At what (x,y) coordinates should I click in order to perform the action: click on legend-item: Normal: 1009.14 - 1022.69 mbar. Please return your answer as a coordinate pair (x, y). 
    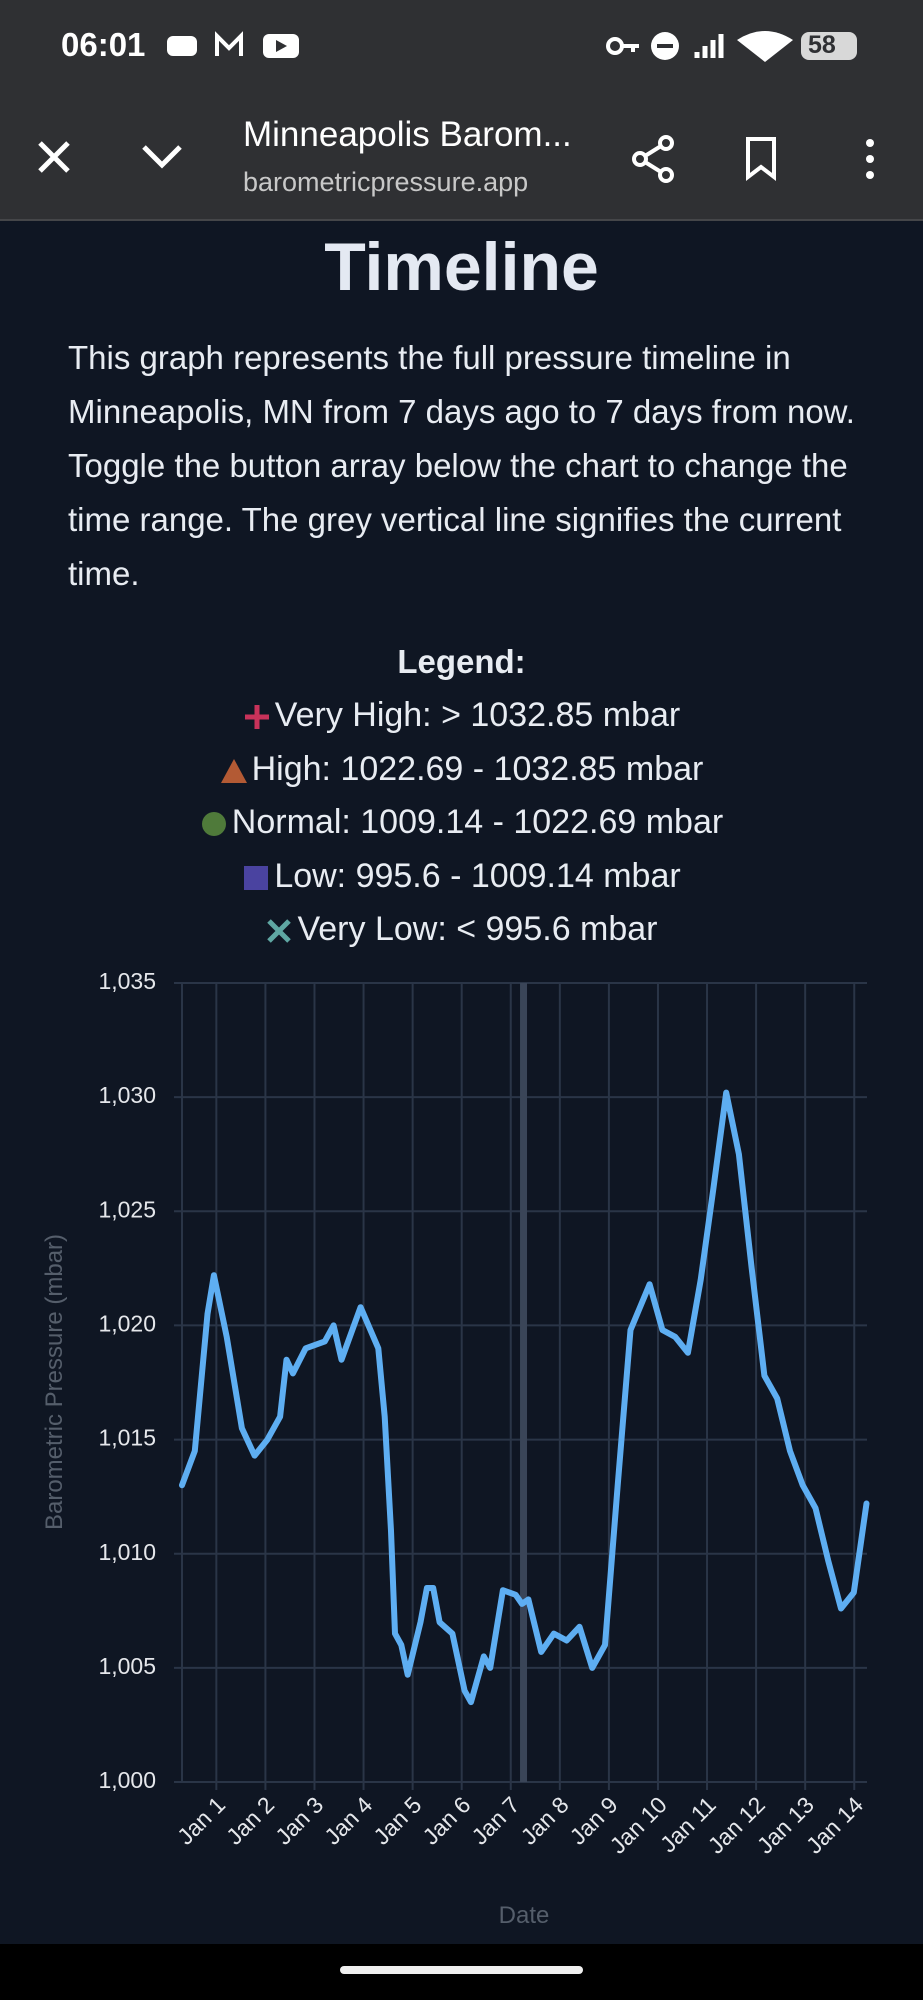
    Looking at the image, I should click on (461, 822).